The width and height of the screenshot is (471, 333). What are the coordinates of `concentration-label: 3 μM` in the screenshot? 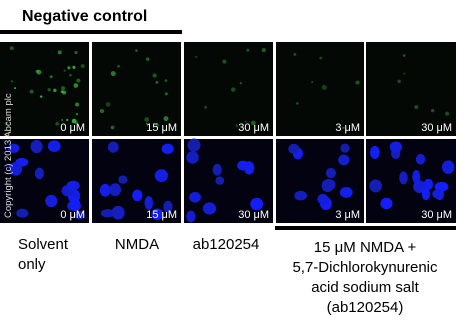 It's located at (347, 215).